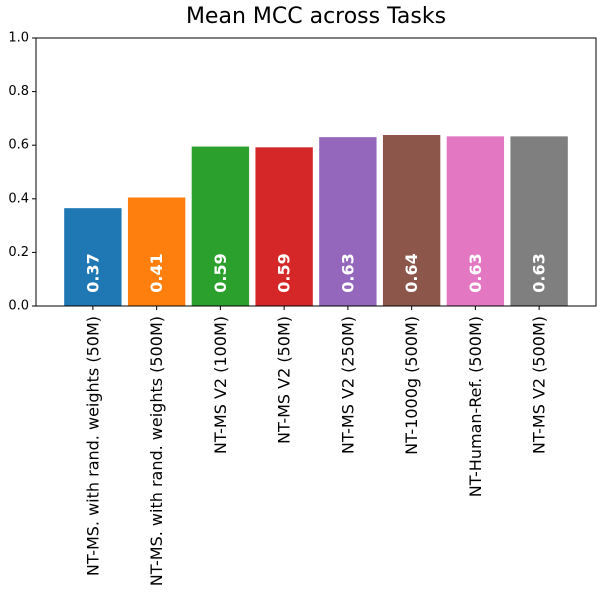 This screenshot has height=600, width=600. Describe the element at coordinates (18, 198) in the screenshot. I see `y-tick-label: 0.4` at that location.